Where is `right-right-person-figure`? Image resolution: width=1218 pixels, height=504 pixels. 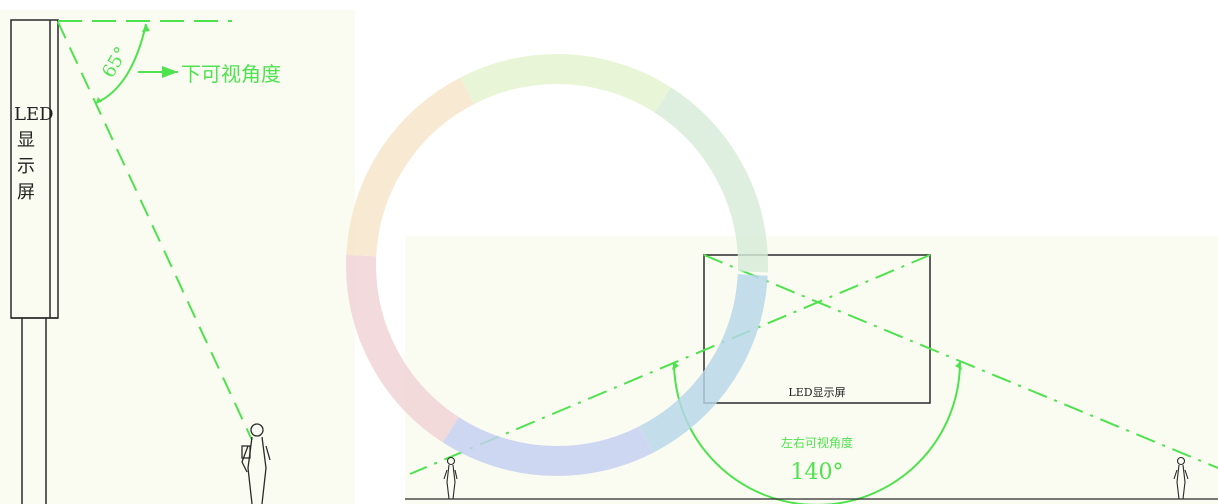 right-right-person-figure is located at coordinates (1181, 478).